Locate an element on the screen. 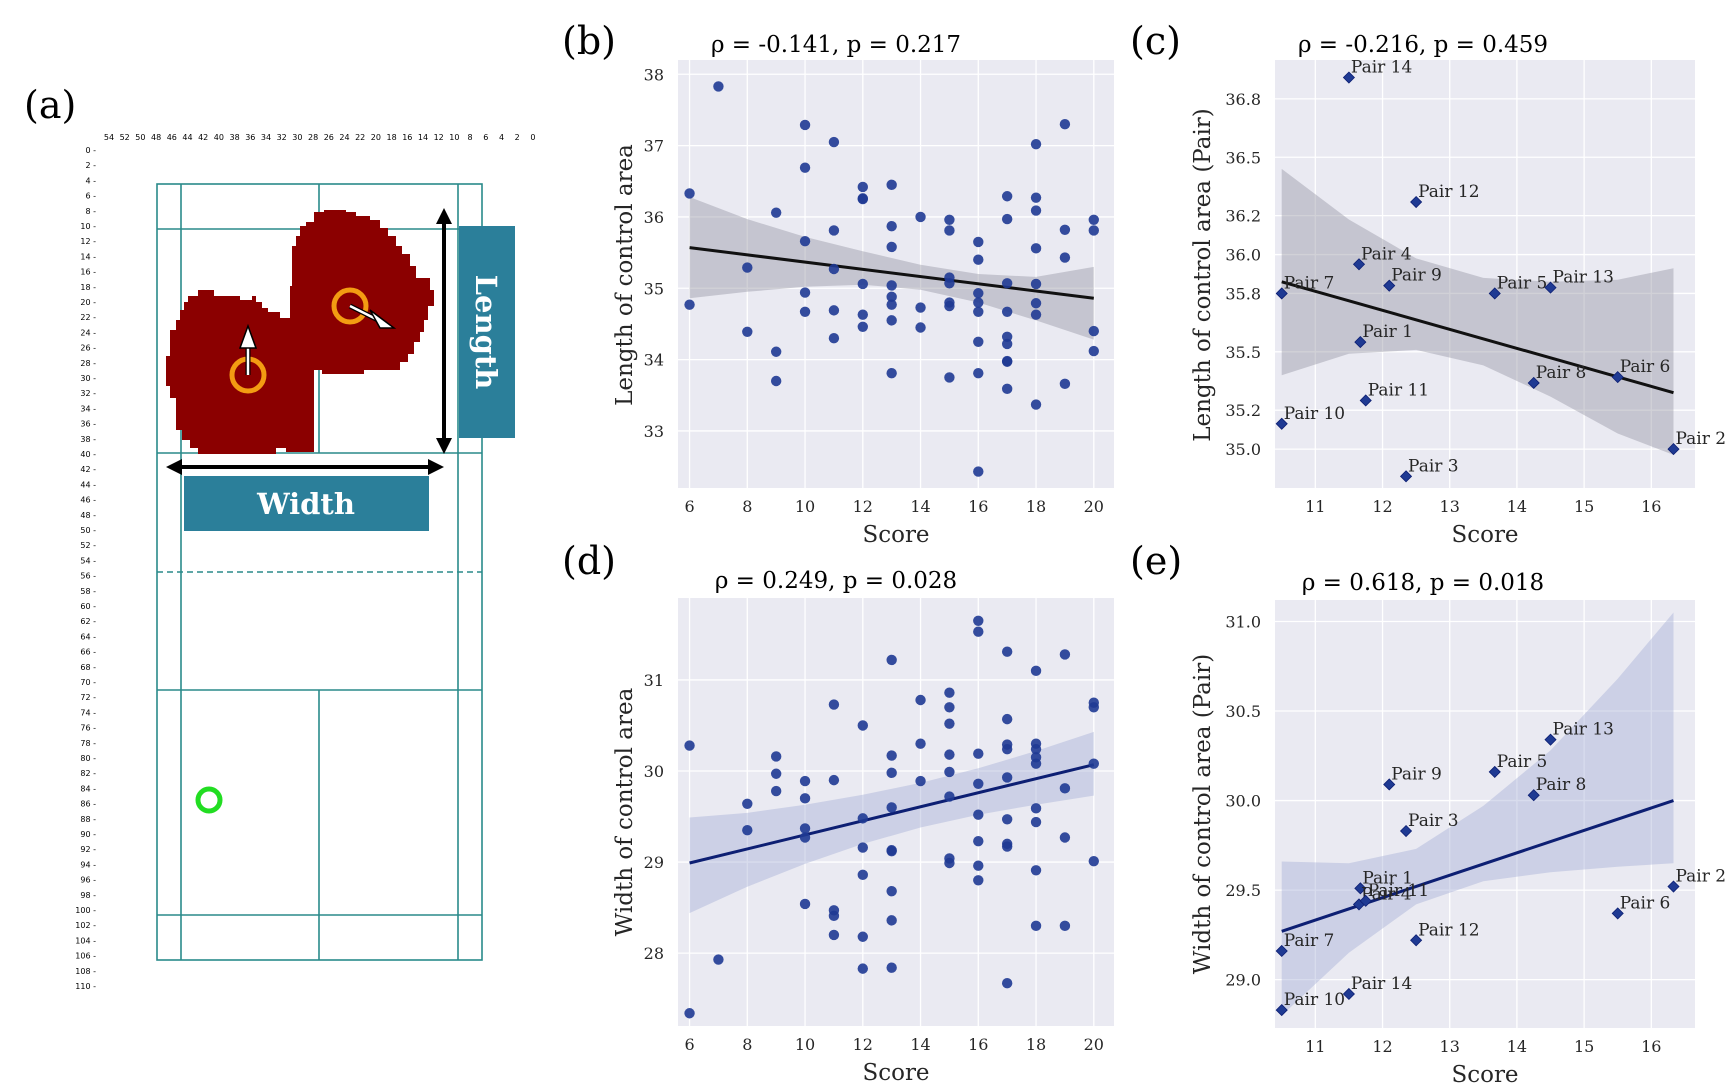 Image resolution: width=1731 pixels, height=1092 pixels. court-left-tick-label: 0 - is located at coordinates (90, 150).